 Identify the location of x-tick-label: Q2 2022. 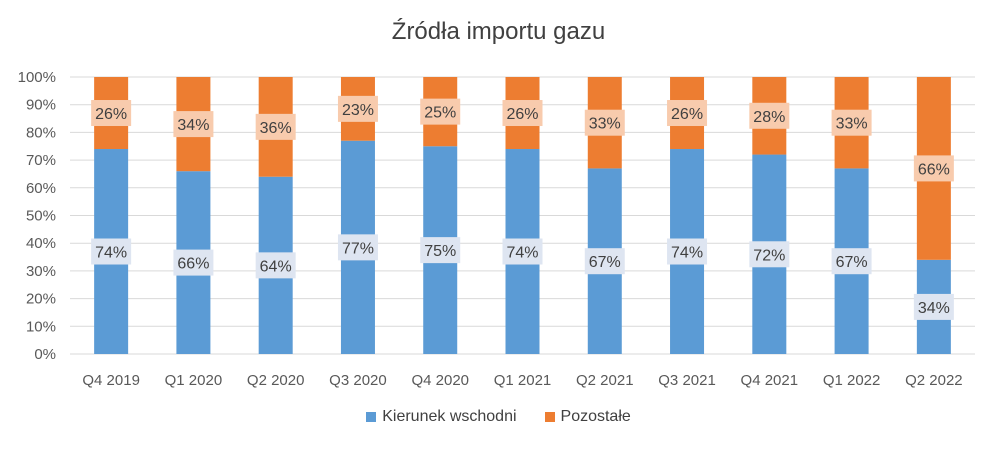
(934, 380).